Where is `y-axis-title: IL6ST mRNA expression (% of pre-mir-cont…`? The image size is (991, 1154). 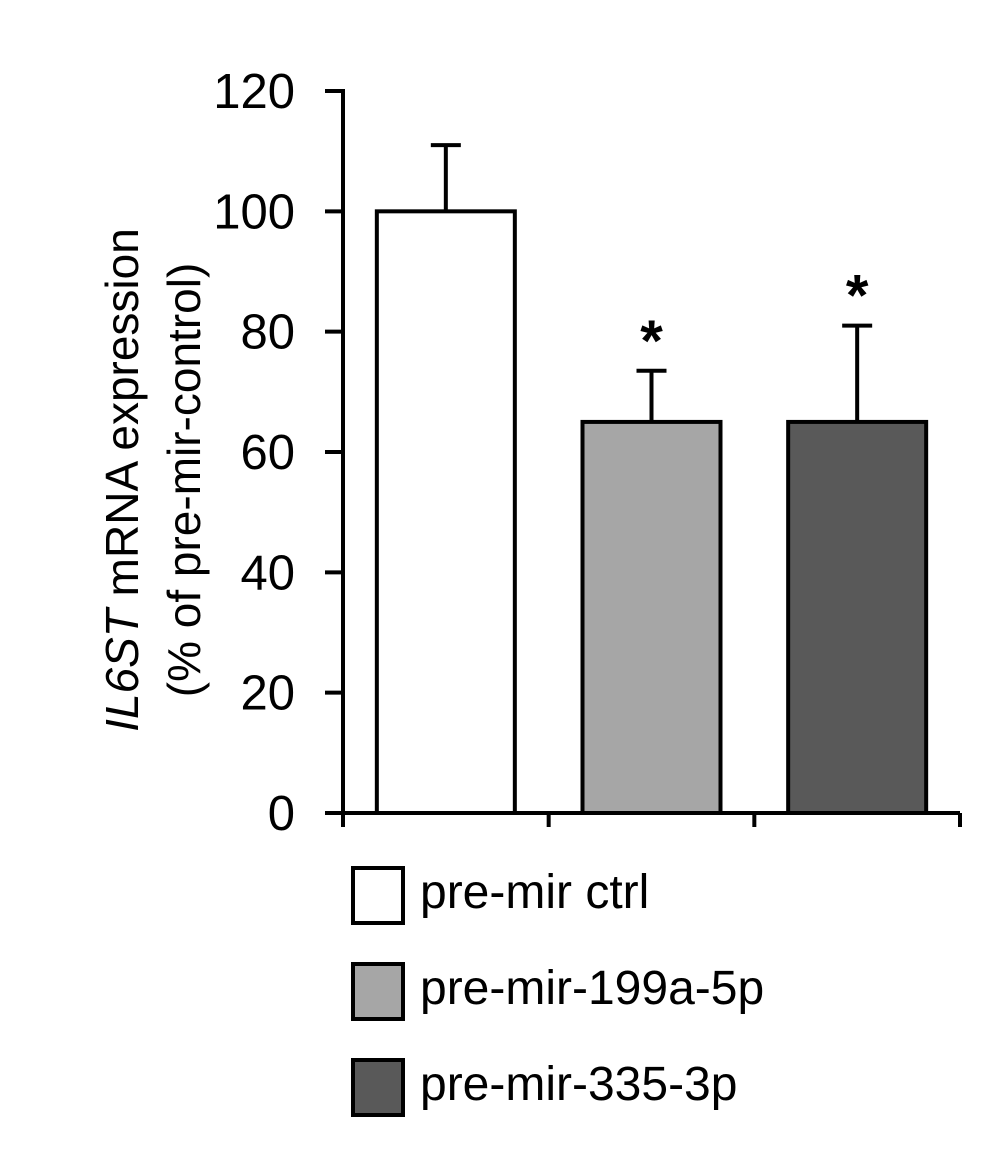
y-axis-title: IL6ST mRNA expression (% of pre-mir-cont… is located at coordinates (153, 480).